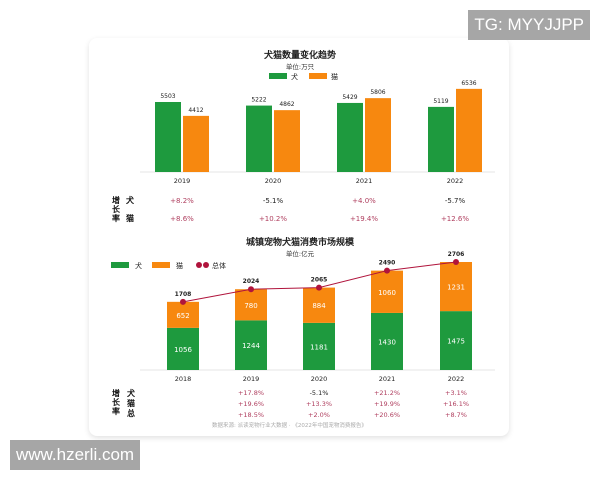 The image size is (600, 480). What do you see at coordinates (182, 219) in the screenshot?
I see `chart1-growth-value: +8.6%` at bounding box center [182, 219].